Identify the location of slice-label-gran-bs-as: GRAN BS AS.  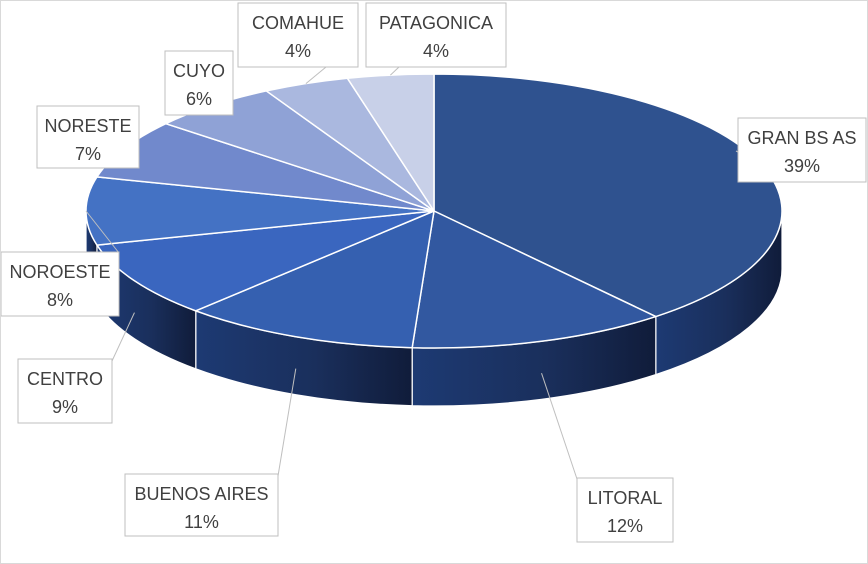
(801, 138).